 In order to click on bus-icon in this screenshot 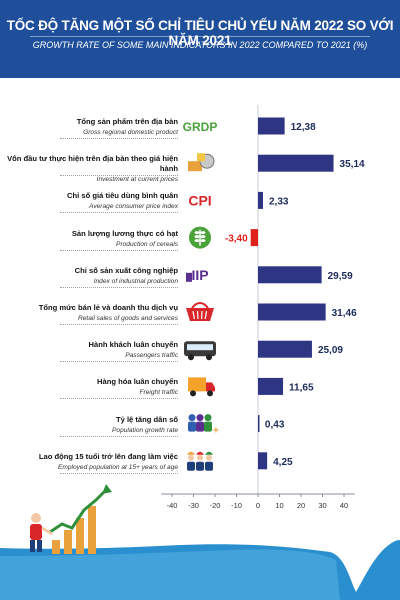, I will do `click(200, 351)`.